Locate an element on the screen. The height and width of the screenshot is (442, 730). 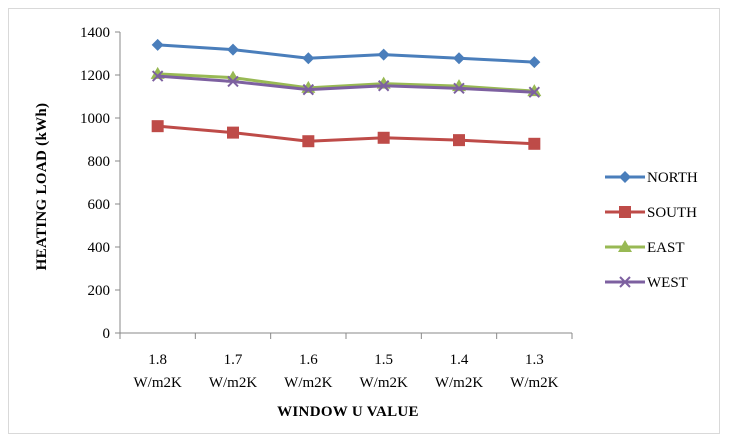
legend-label-north: NORTH is located at coordinates (672, 178).